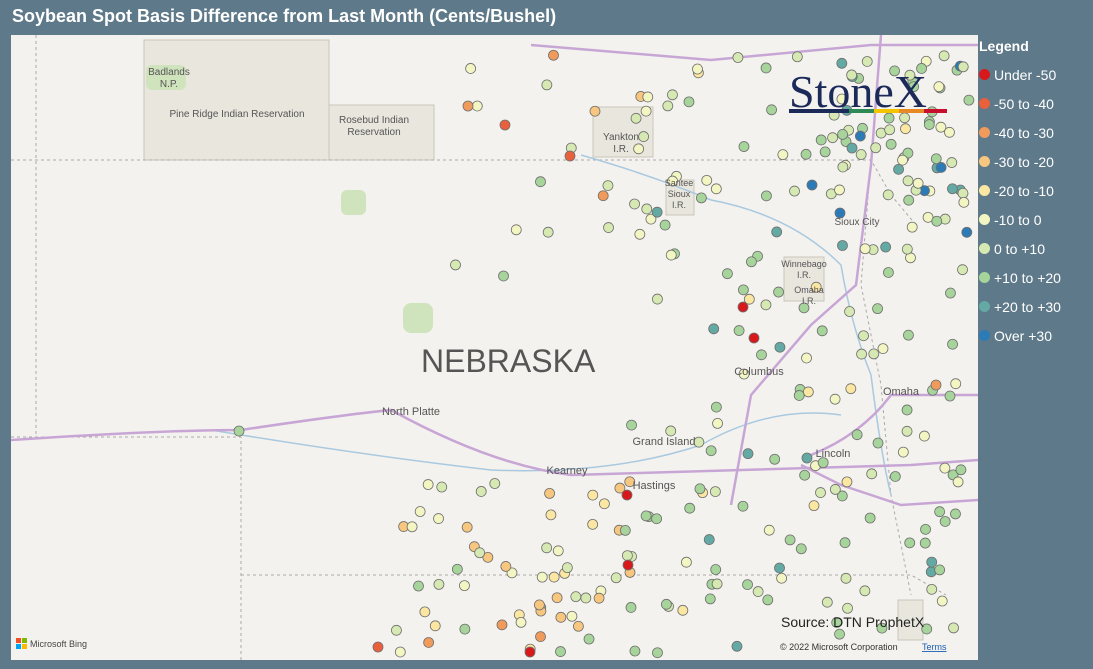  Describe the element at coordinates (934, 647) in the screenshot. I see `terms-link: Terms` at that location.